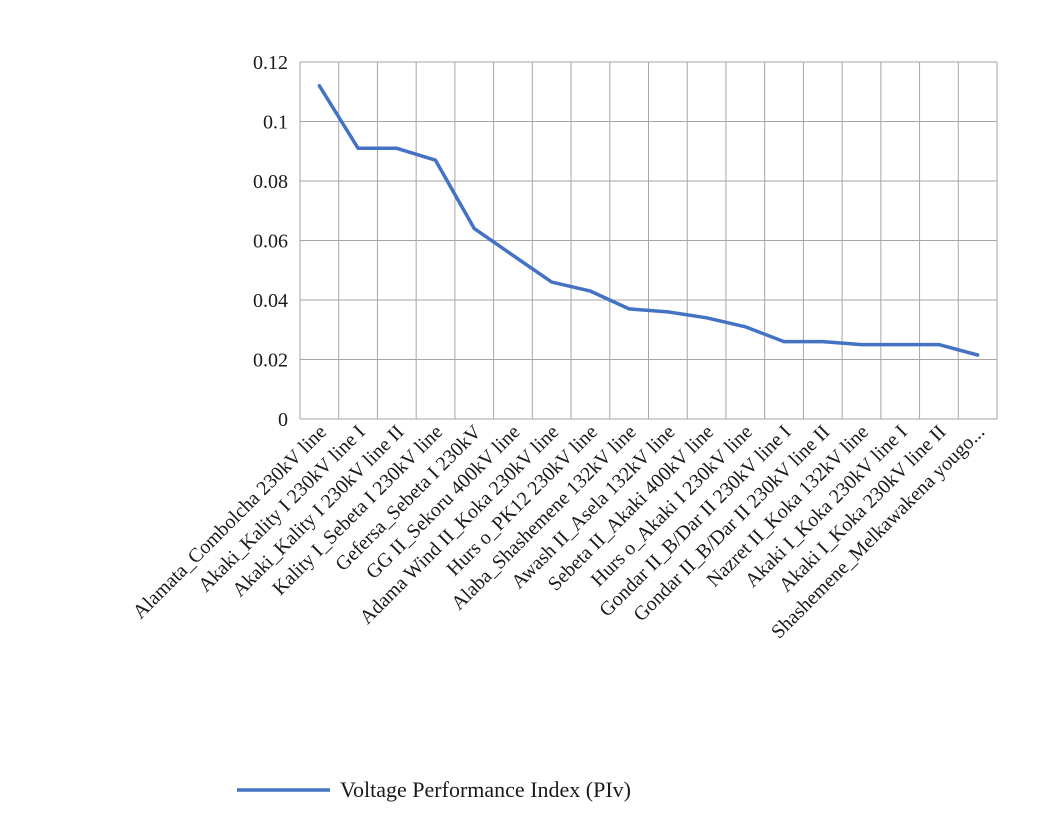 The height and width of the screenshot is (822, 1061). I want to click on y-tick-label: 0.06, so click(270, 242).